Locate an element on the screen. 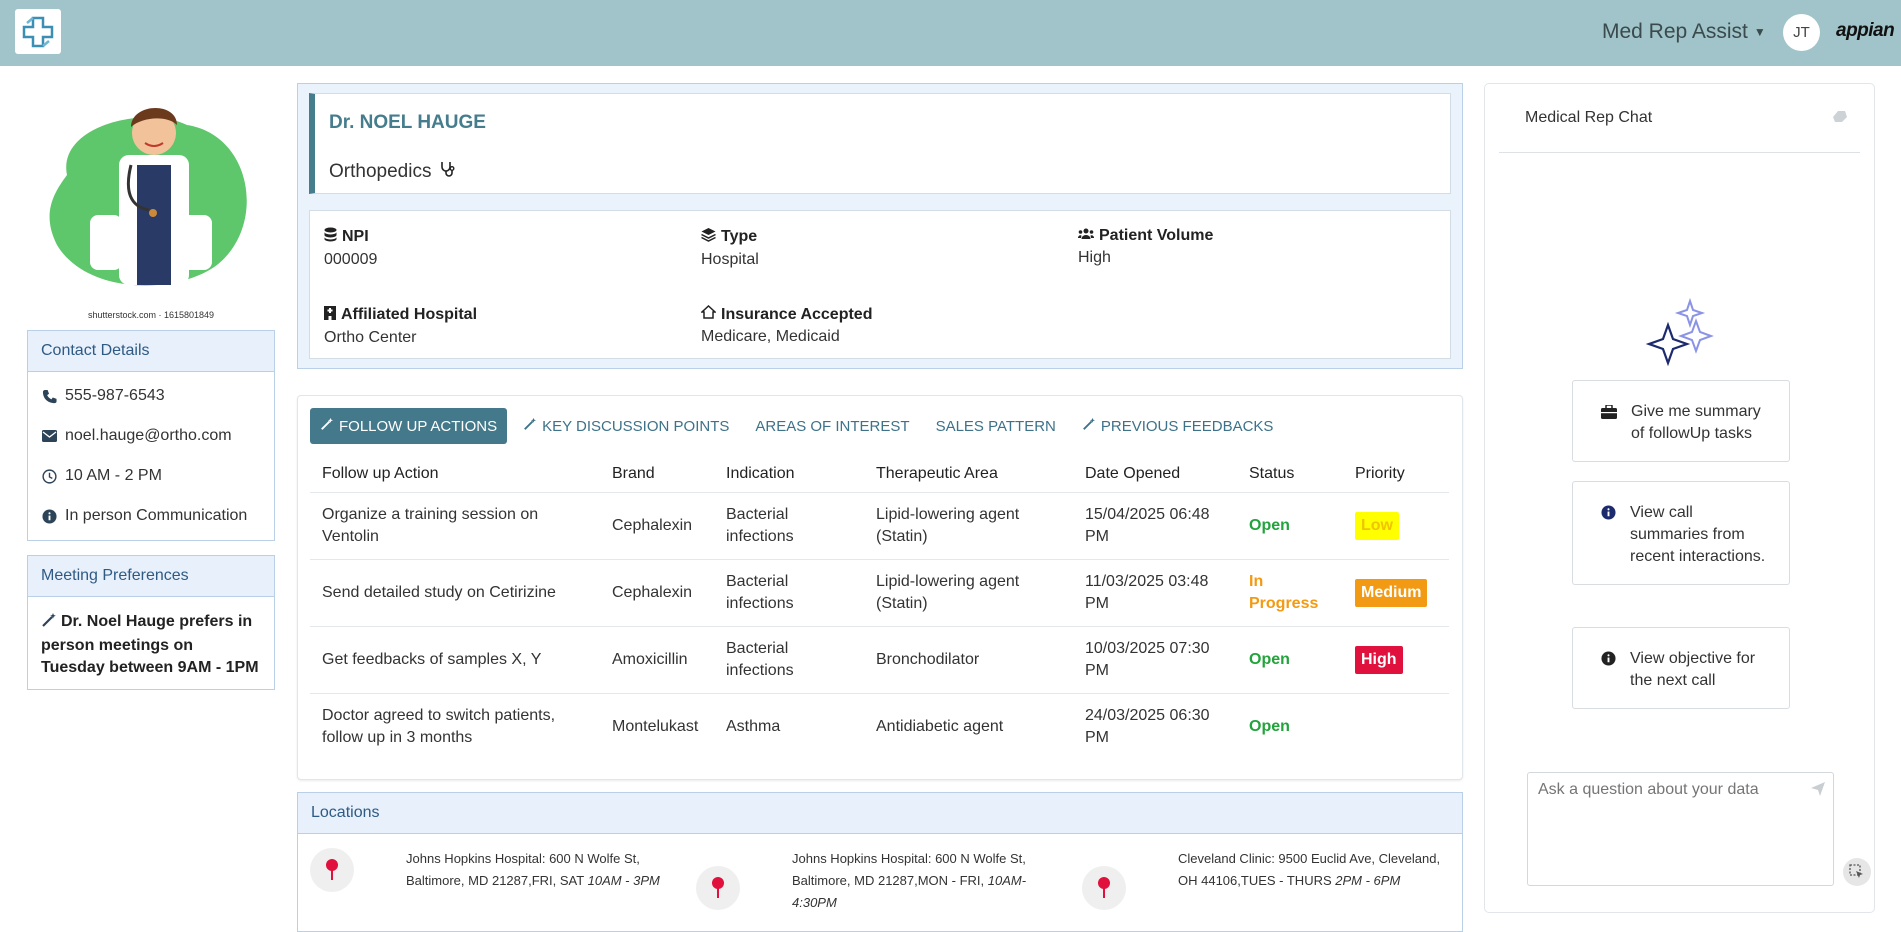 The image size is (1901, 932). doctor-illustration is located at coordinates (151, 192).